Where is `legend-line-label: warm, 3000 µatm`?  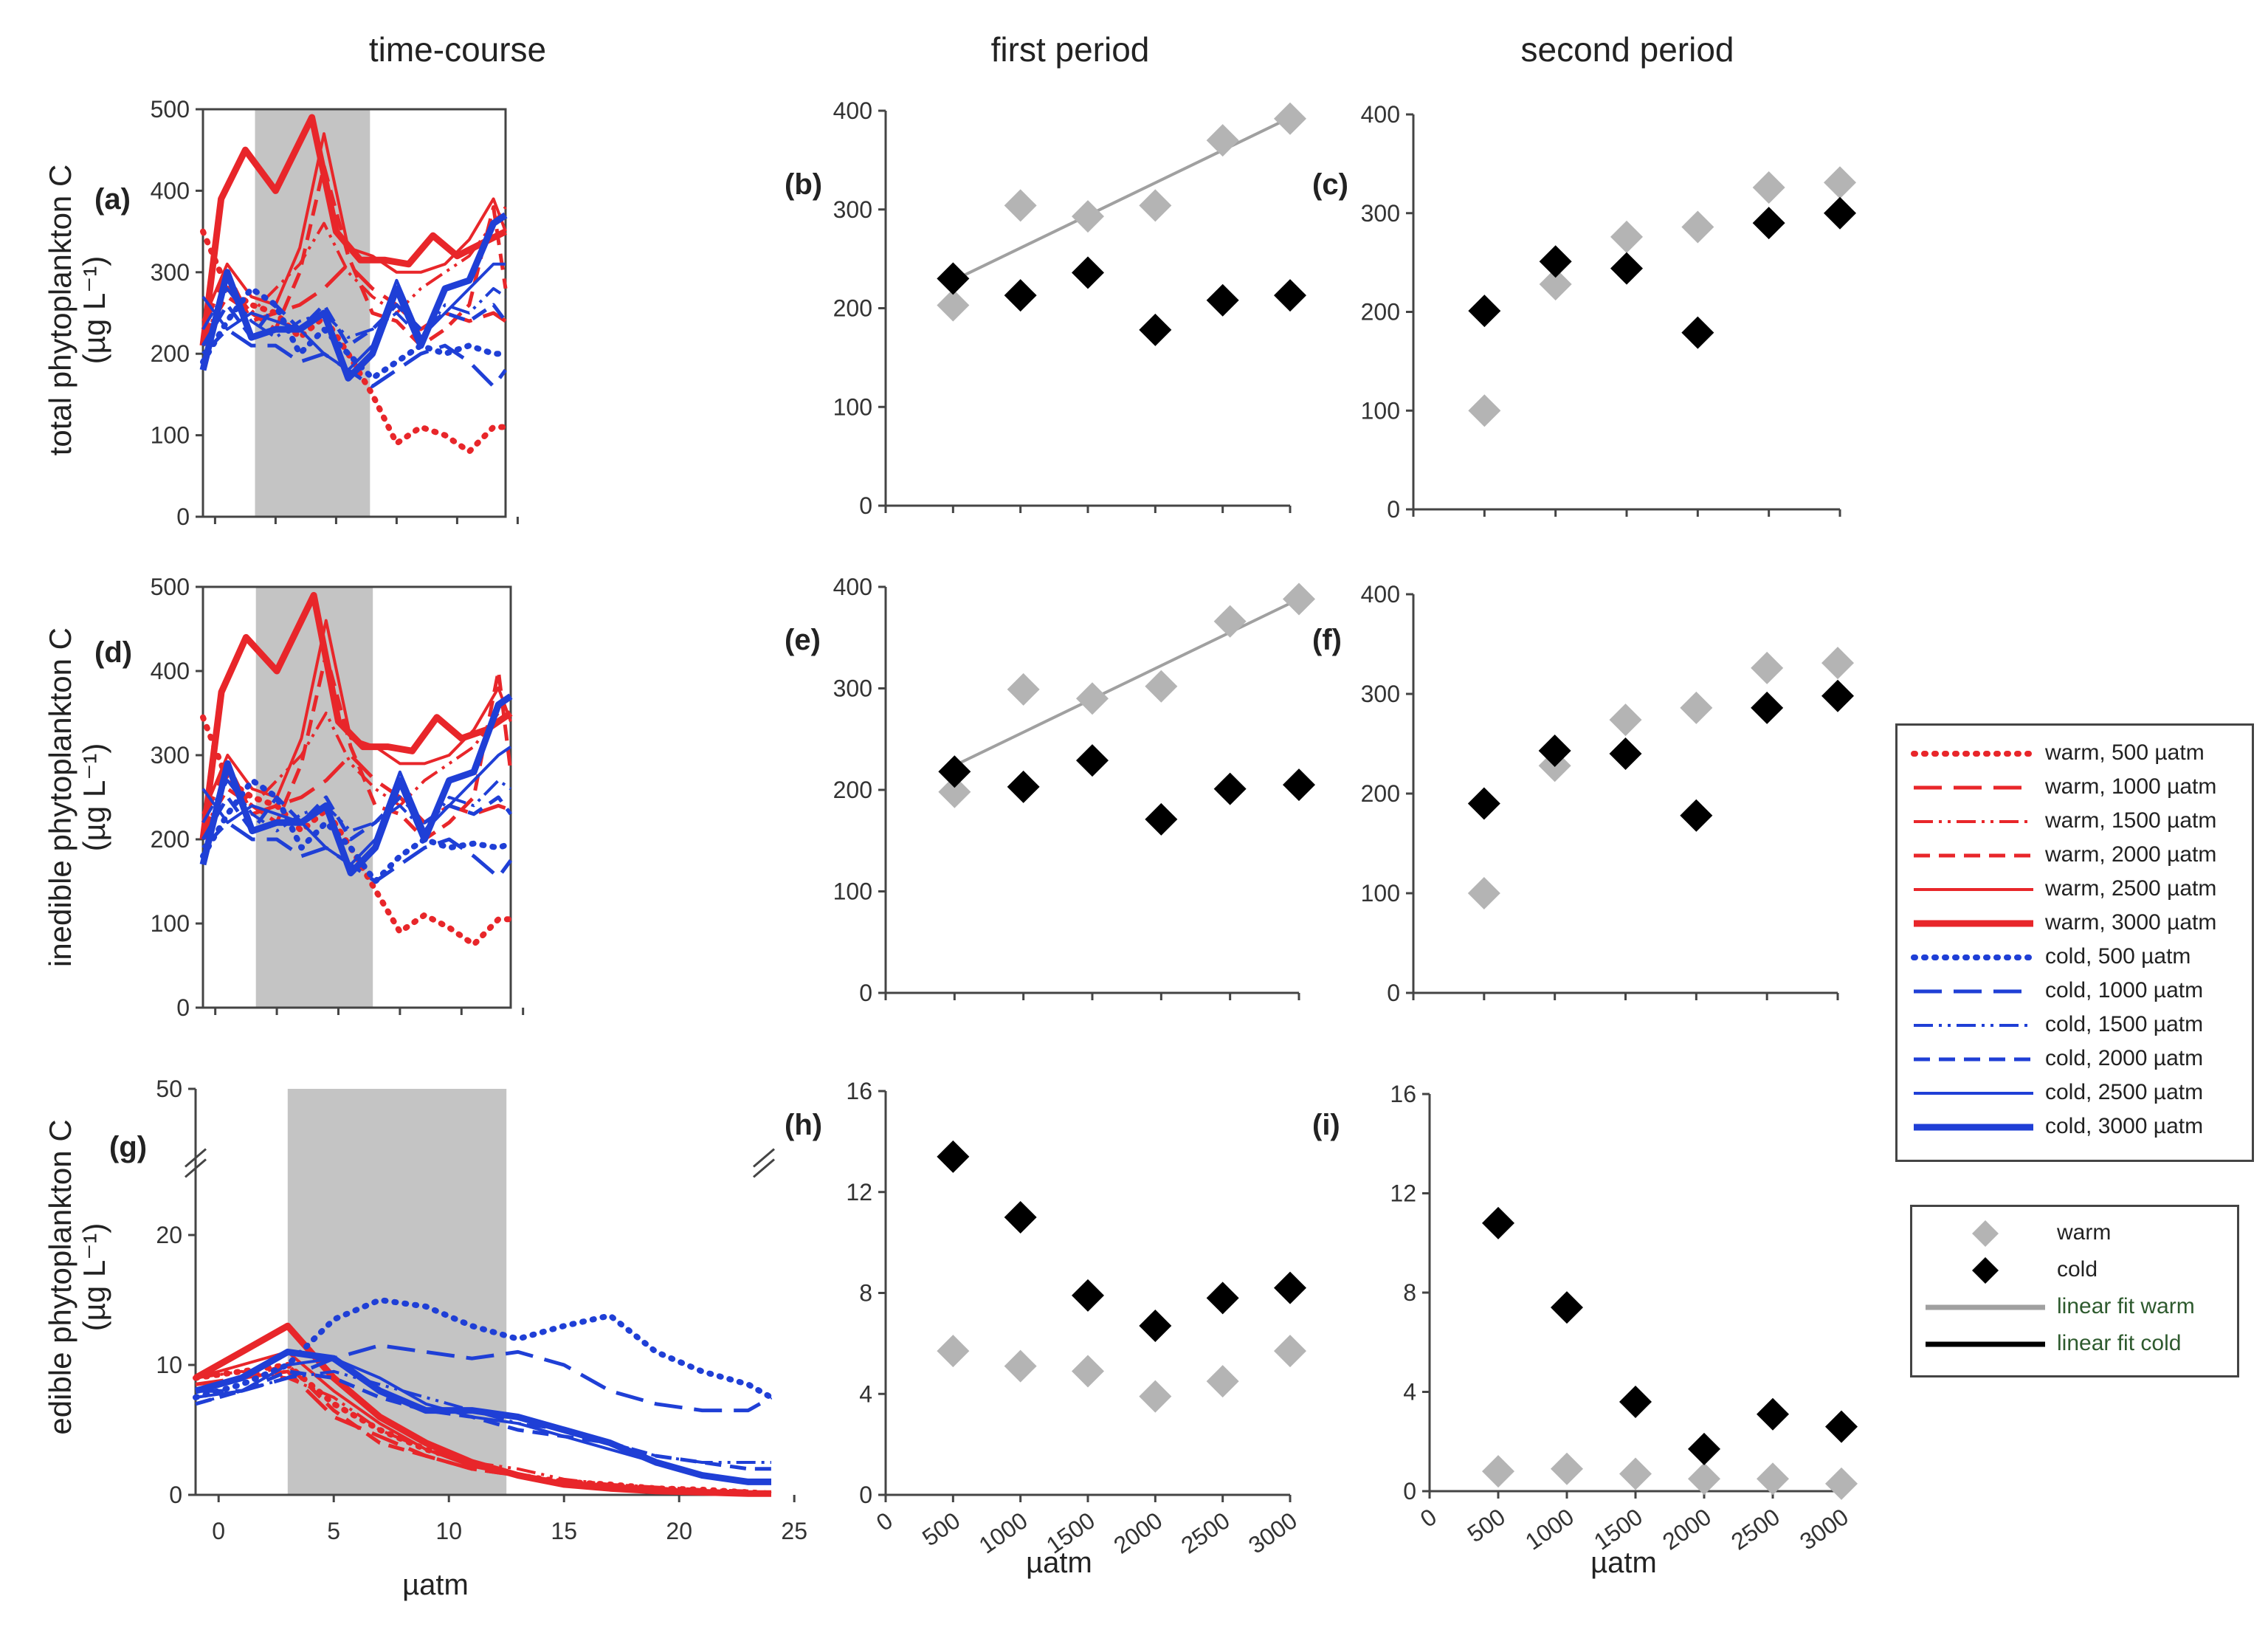 legend-line-label: warm, 3000 µatm is located at coordinates (2131, 922).